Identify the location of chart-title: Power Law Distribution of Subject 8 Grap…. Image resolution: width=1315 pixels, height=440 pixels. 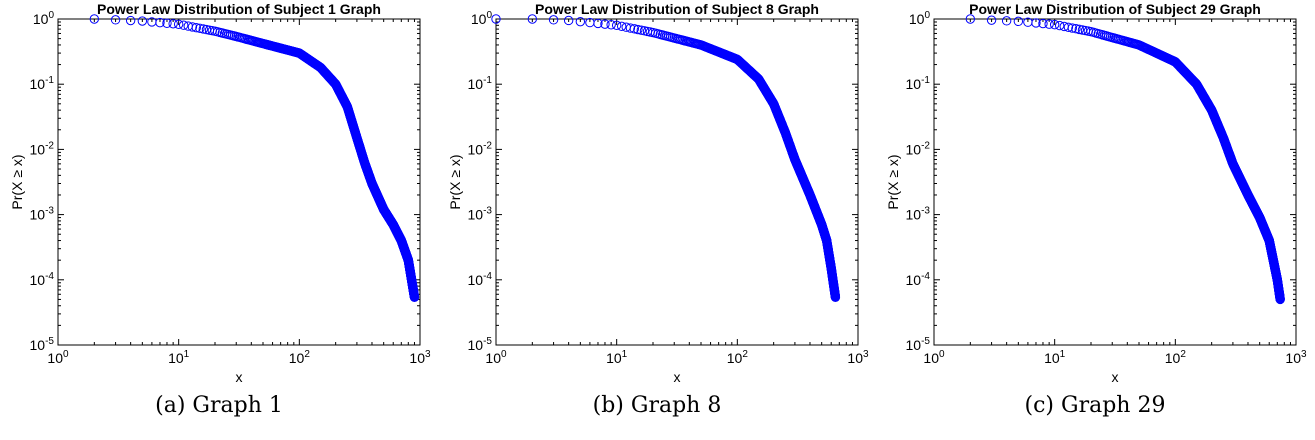
(677, 9).